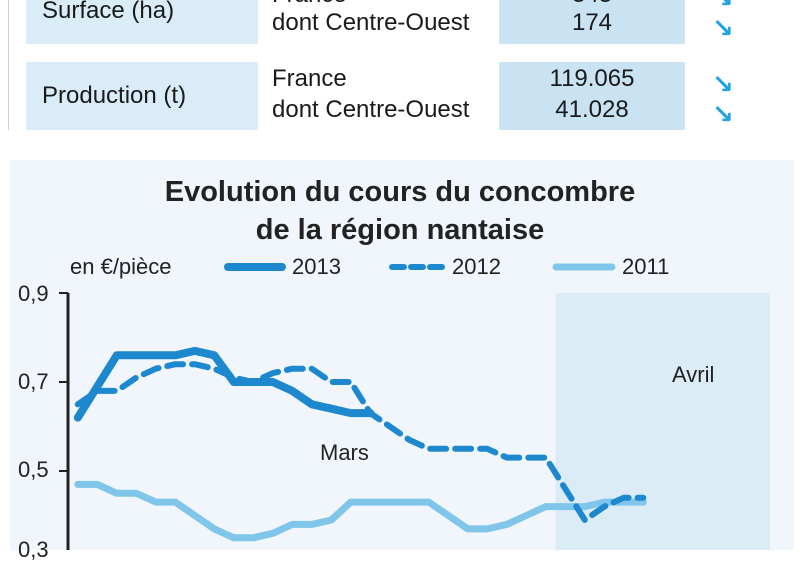  I want to click on row-label: Surface (ha), so click(108, 12).